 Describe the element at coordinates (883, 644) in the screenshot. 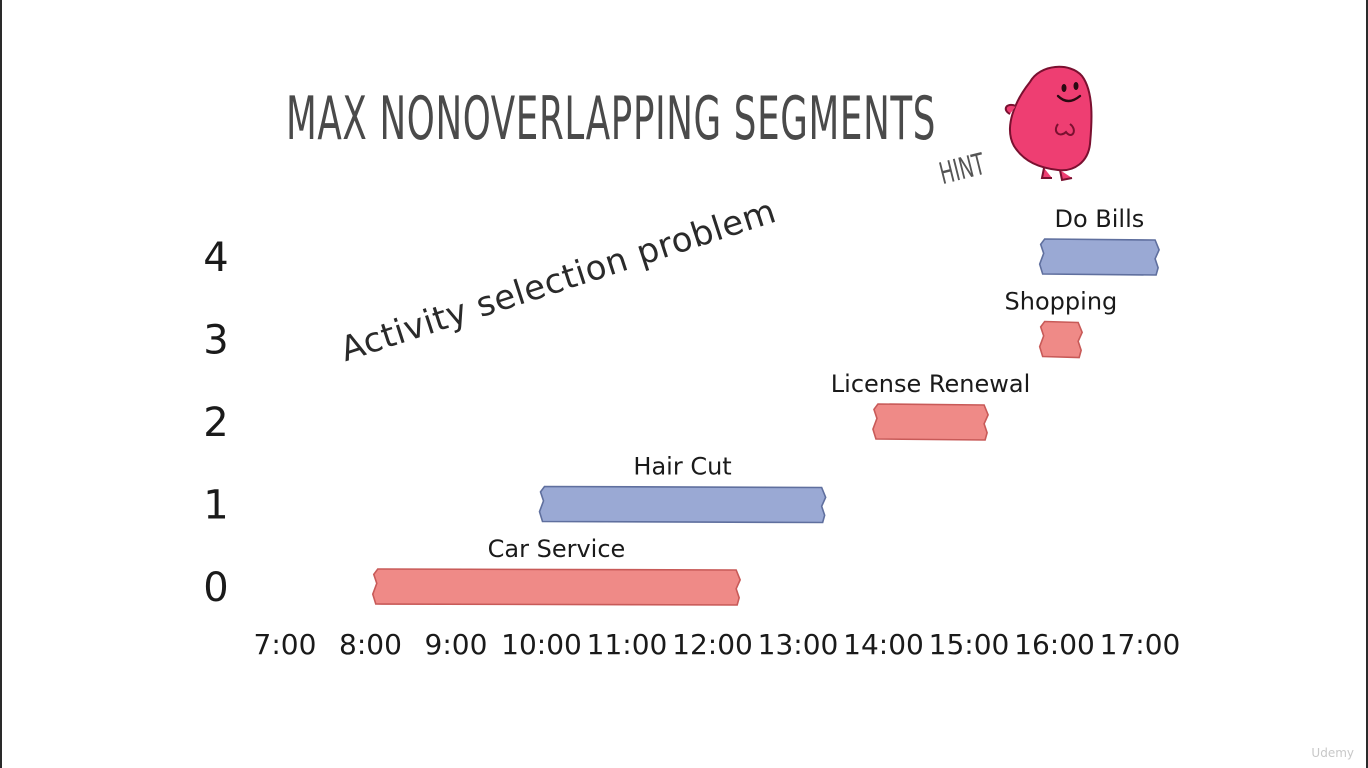

I see `x-tick-label: 14:00` at that location.